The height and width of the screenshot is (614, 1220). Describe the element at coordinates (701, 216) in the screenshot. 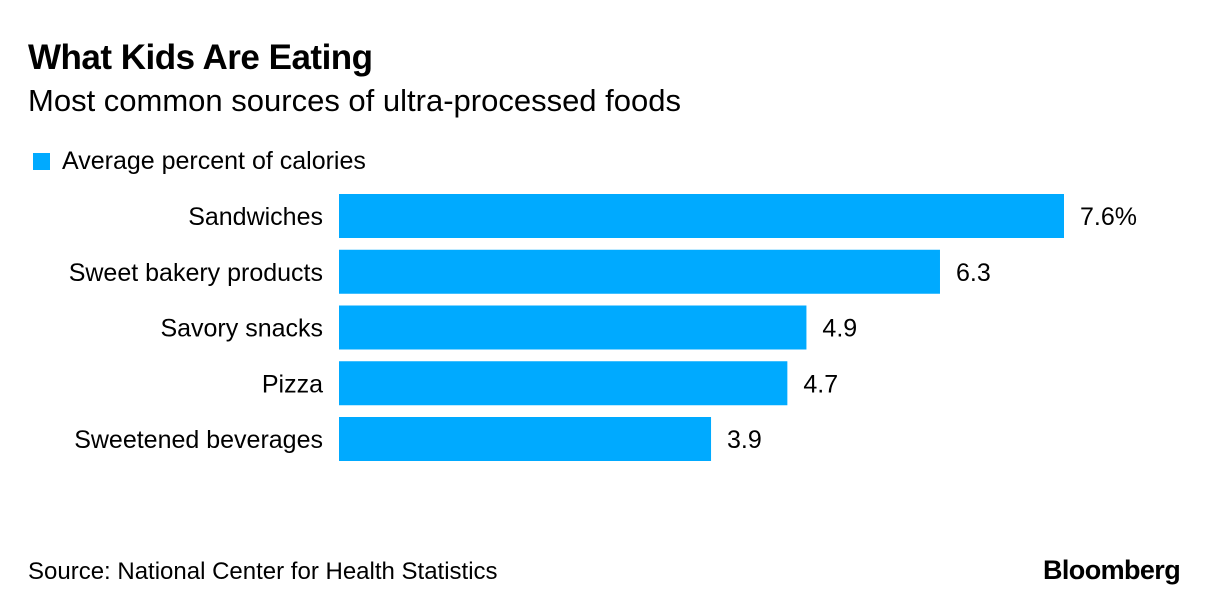

I see `bar-sandwiches` at that location.